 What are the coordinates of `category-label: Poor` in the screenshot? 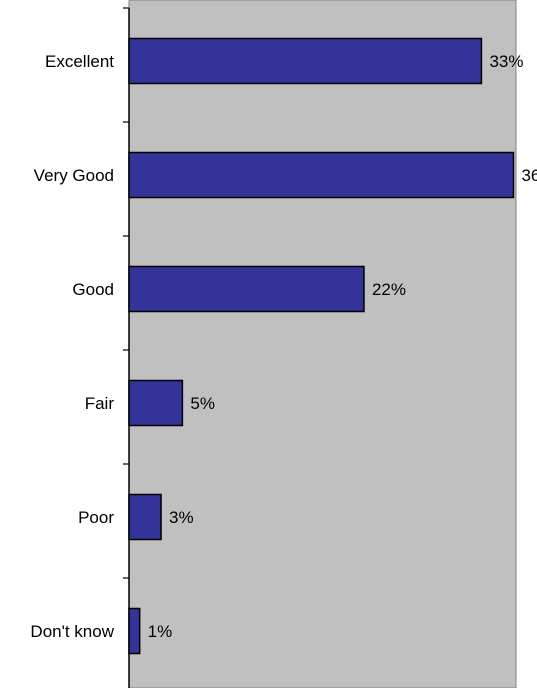 It's located at (96, 517).